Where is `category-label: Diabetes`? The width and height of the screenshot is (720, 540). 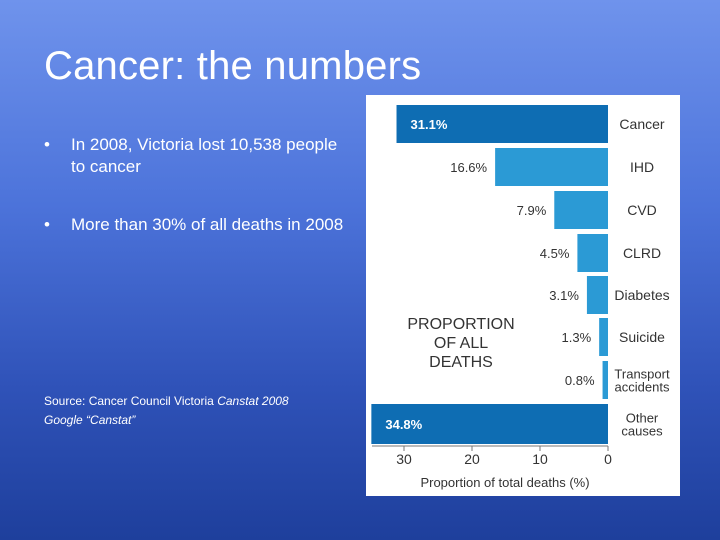 category-label: Diabetes is located at coordinates (641, 295).